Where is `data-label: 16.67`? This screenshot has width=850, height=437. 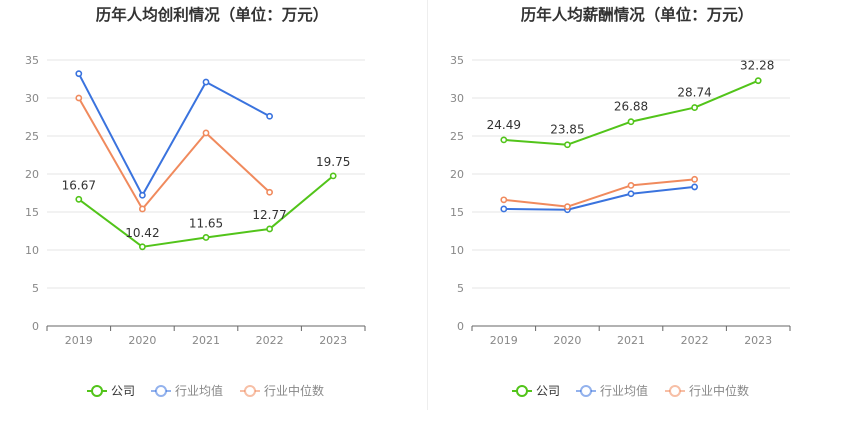 data-label: 16.67 is located at coordinates (79, 185).